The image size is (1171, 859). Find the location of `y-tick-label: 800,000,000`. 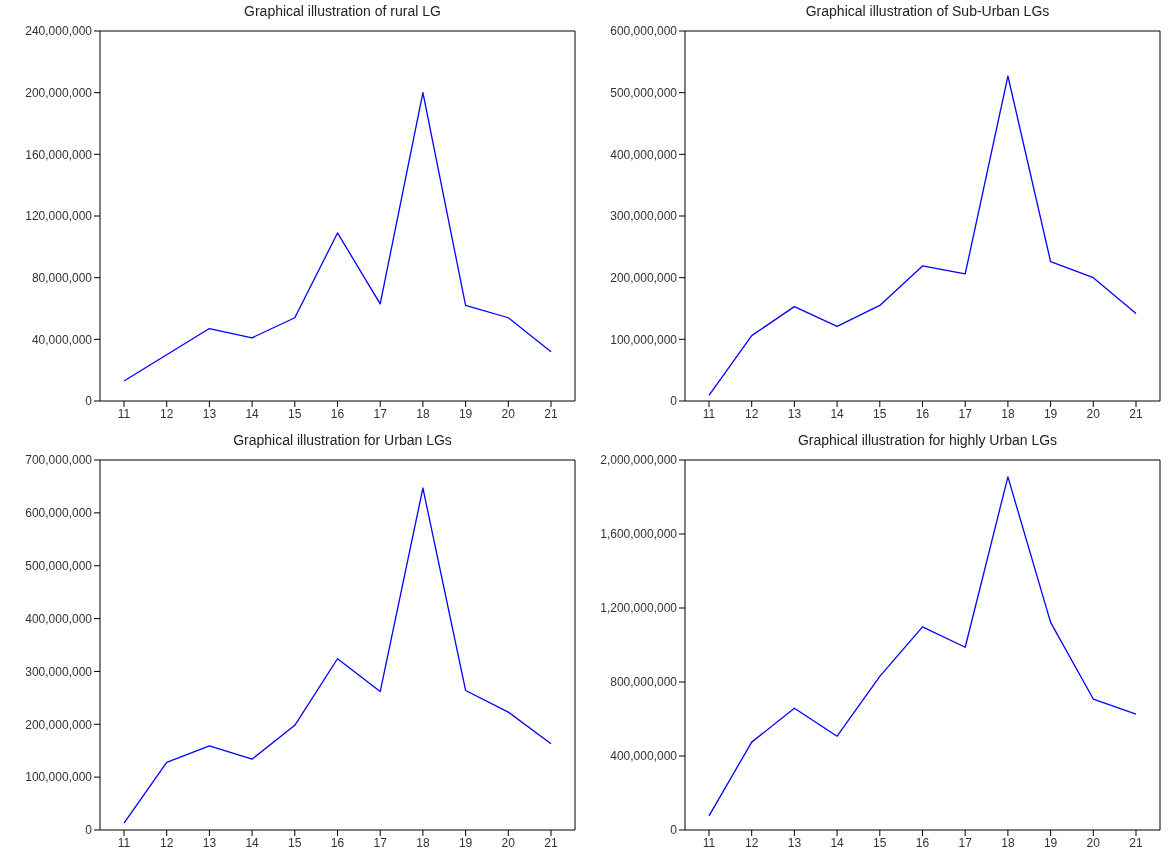

y-tick-label: 800,000,000 is located at coordinates (644, 682).